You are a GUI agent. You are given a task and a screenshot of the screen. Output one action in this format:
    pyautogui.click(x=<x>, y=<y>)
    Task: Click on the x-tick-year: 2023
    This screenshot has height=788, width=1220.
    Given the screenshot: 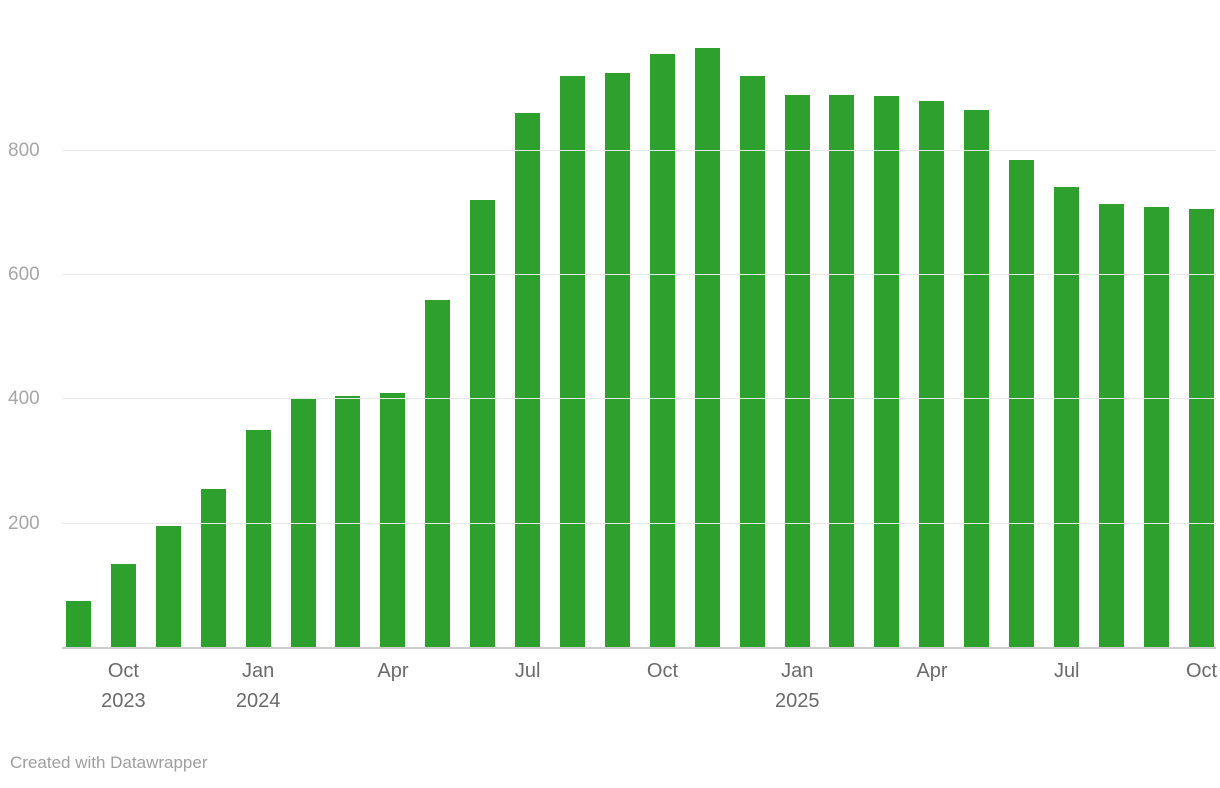 What is the action you would take?
    pyautogui.click(x=123, y=701)
    